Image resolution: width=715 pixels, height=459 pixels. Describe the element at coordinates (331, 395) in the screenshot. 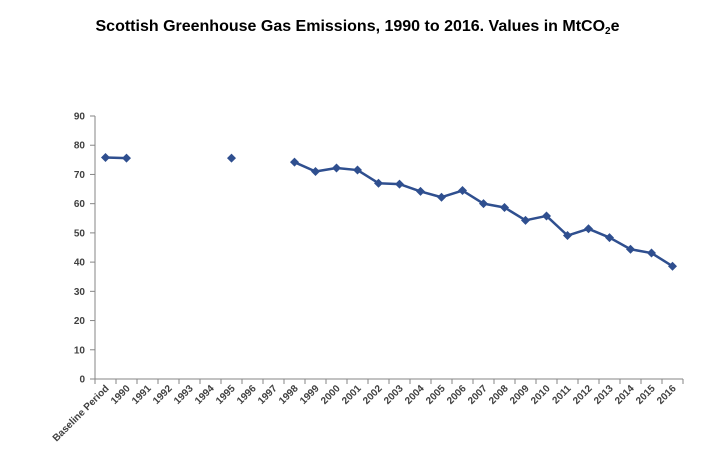

I see `x-tick-label: 2000` at that location.